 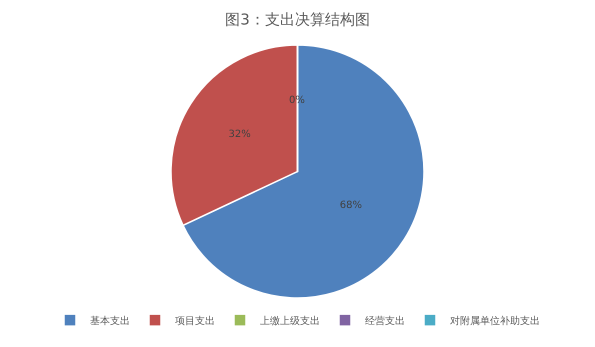 What do you see at coordinates (297, 19) in the screenshot?
I see `chart-title: 图3：支出决算结构图` at bounding box center [297, 19].